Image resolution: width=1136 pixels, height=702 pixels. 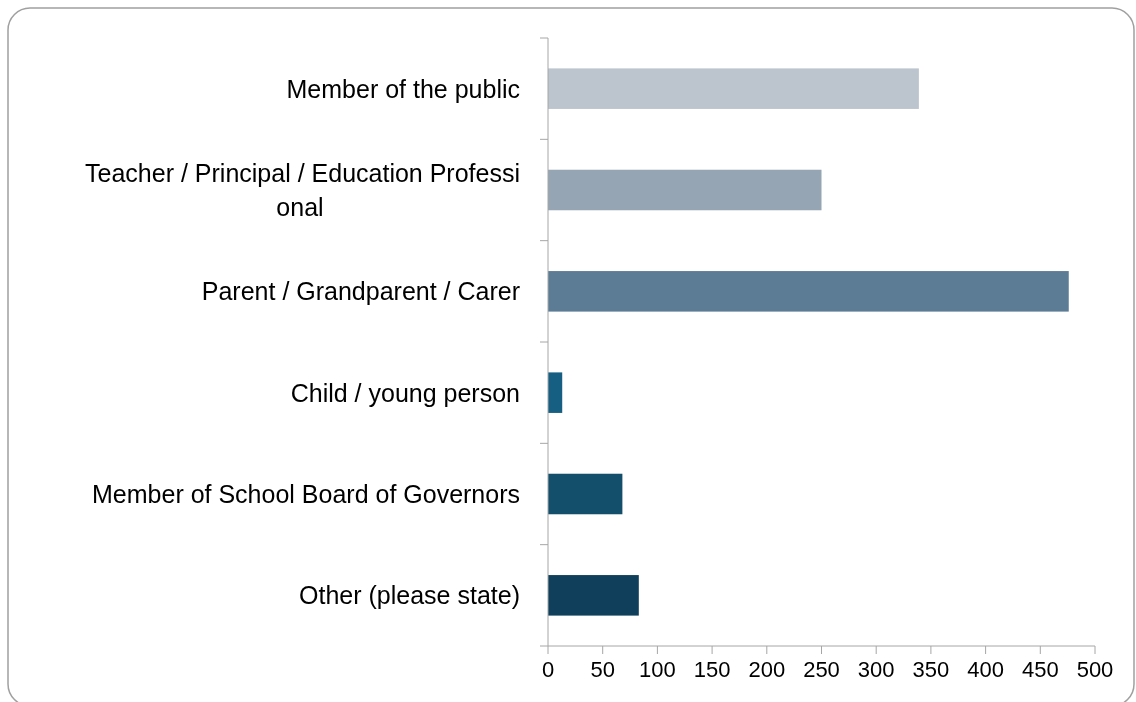 What do you see at coordinates (712, 669) in the screenshot?
I see `x-tick-label: 150` at bounding box center [712, 669].